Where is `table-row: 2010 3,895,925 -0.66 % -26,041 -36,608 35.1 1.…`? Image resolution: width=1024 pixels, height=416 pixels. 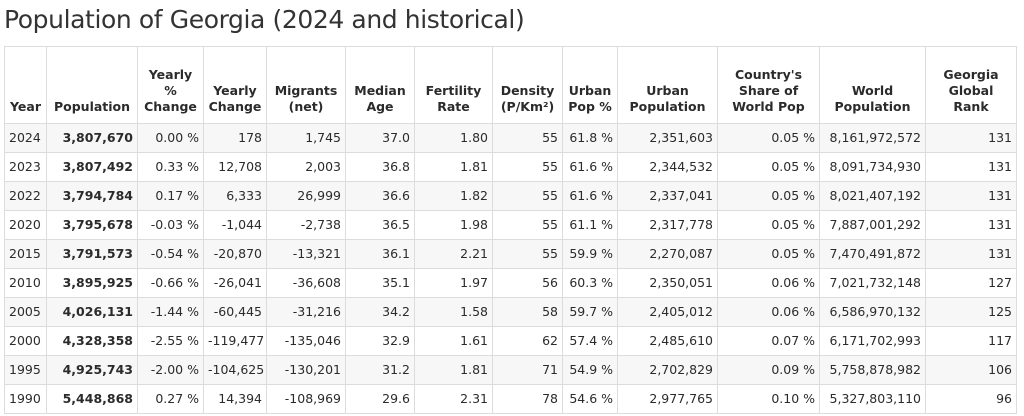
table-row: 2010 3,895,925 -0.66 % -26,041 -36,608 35.1 1.… is located at coordinates (510, 283).